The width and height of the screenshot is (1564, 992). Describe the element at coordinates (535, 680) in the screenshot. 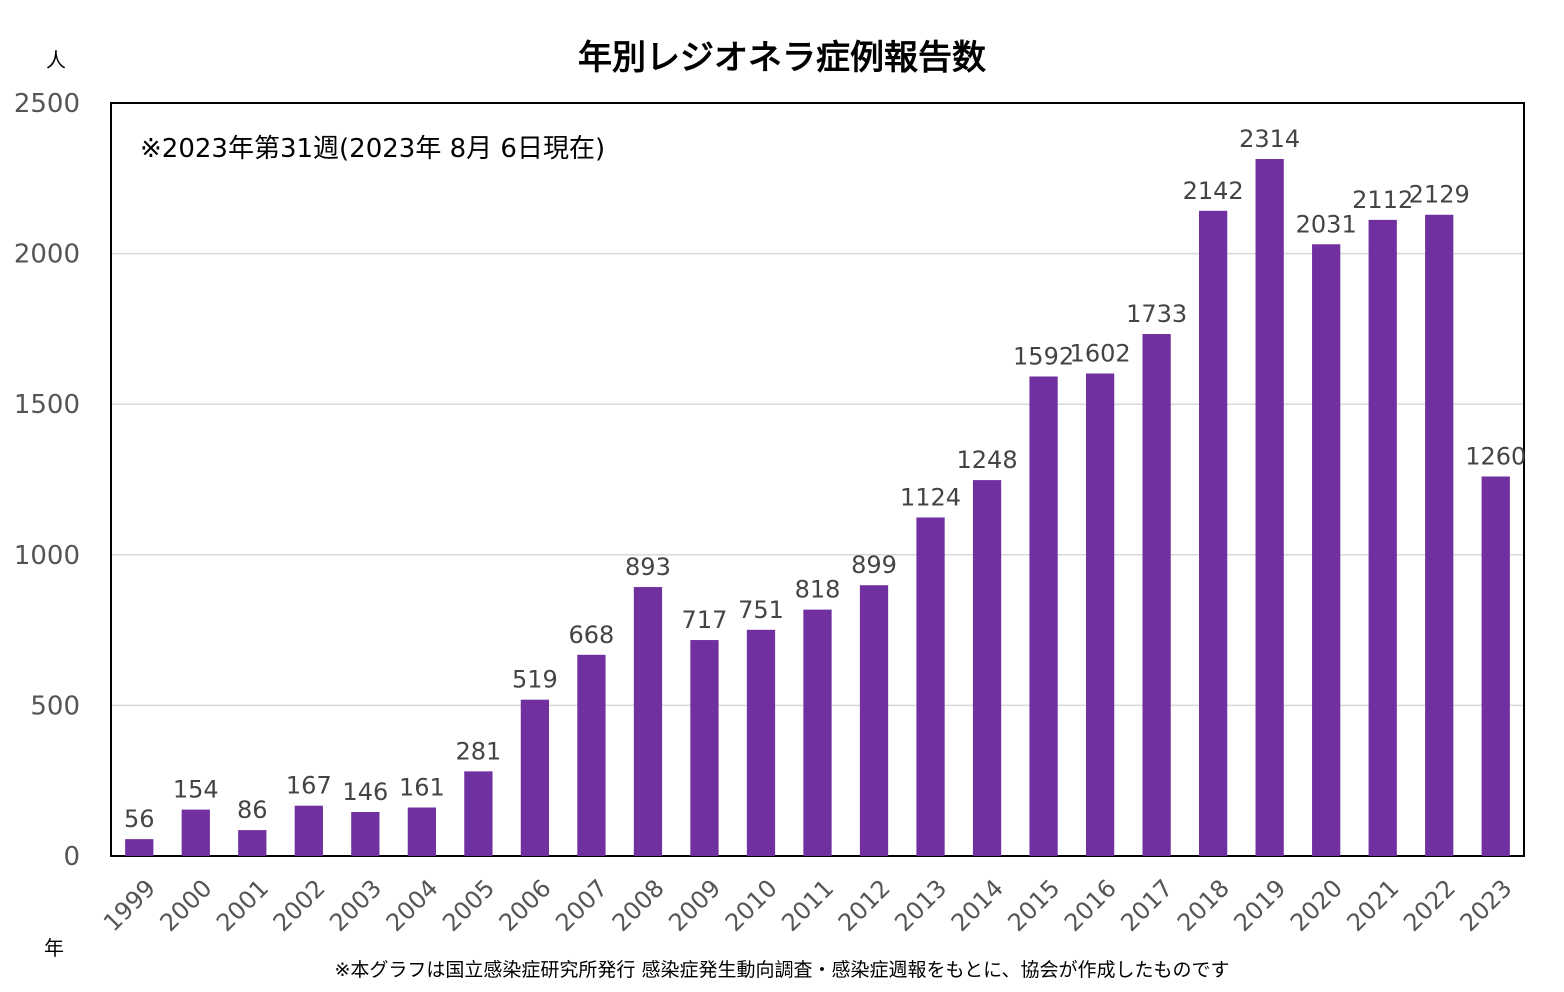

I see `data-label: 519` at that location.